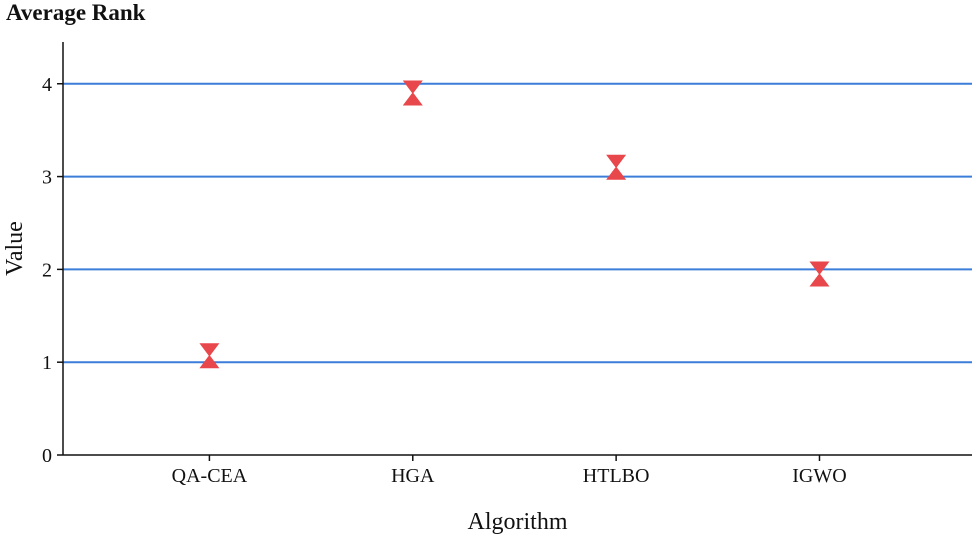  Describe the element at coordinates (819, 476) in the screenshot. I see `x-tick-label: IGWO` at that location.